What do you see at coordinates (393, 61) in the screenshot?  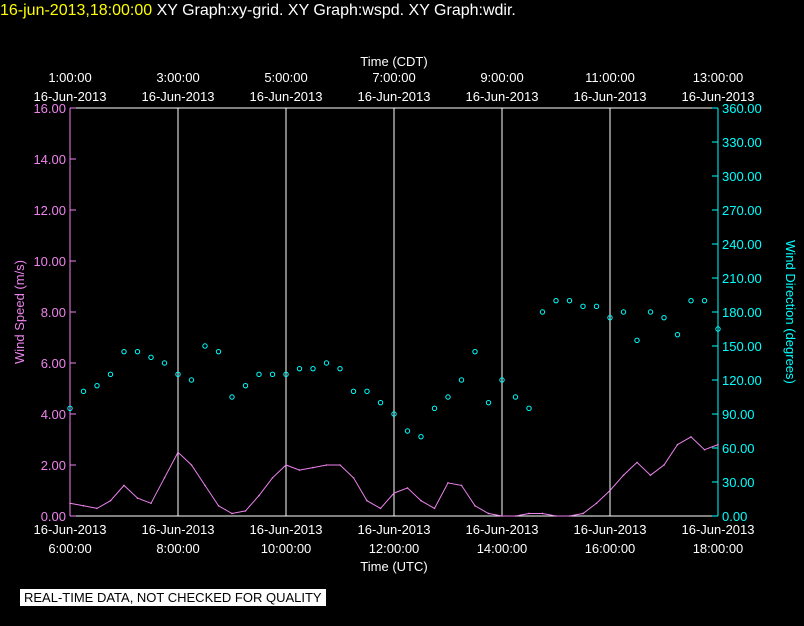 I see `top-axis-title: Time (CDT)` at bounding box center [393, 61].